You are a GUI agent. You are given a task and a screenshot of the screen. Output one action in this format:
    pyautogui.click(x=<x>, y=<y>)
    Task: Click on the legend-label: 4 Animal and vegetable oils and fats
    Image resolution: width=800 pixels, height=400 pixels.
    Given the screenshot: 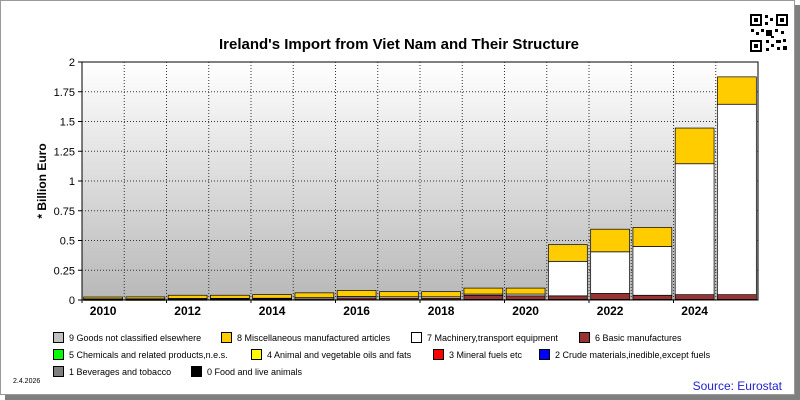 What is the action you would take?
    pyautogui.click(x=339, y=354)
    